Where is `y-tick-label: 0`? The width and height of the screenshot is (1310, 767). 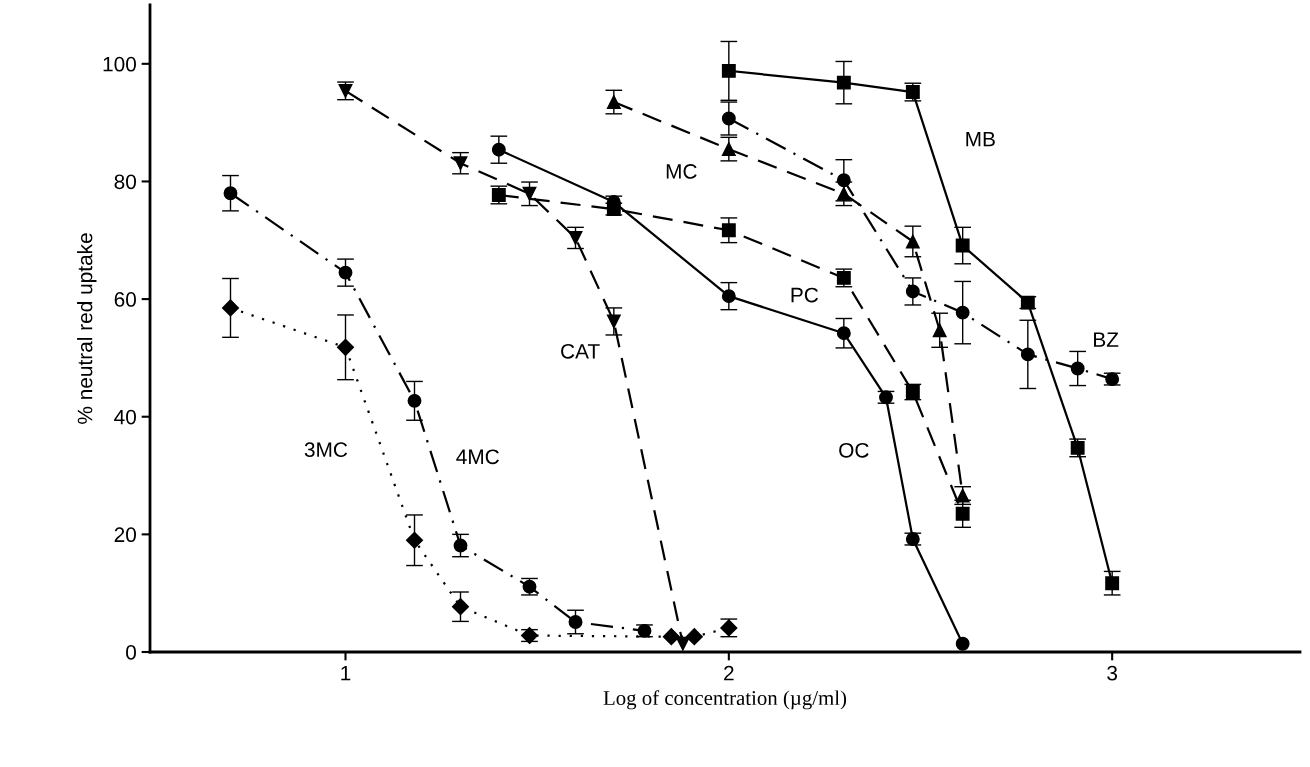
y-tick-label: 0 is located at coordinates (131, 652).